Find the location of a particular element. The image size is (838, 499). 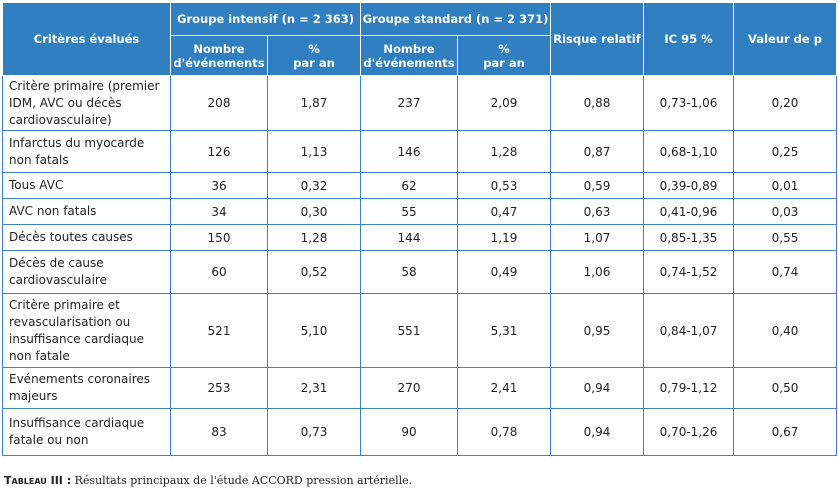

value-cell: 5,31 is located at coordinates (504, 330).